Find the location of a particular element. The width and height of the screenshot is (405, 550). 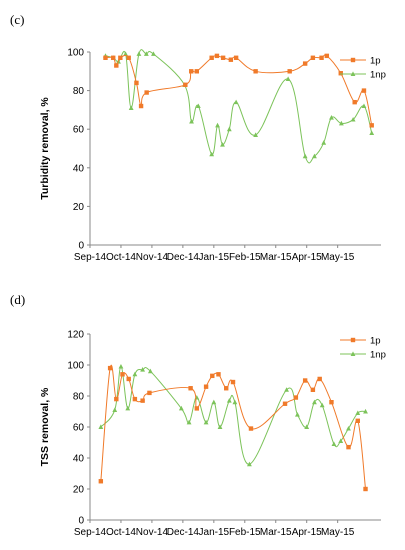

series-line-1np is located at coordinates (233, 415).